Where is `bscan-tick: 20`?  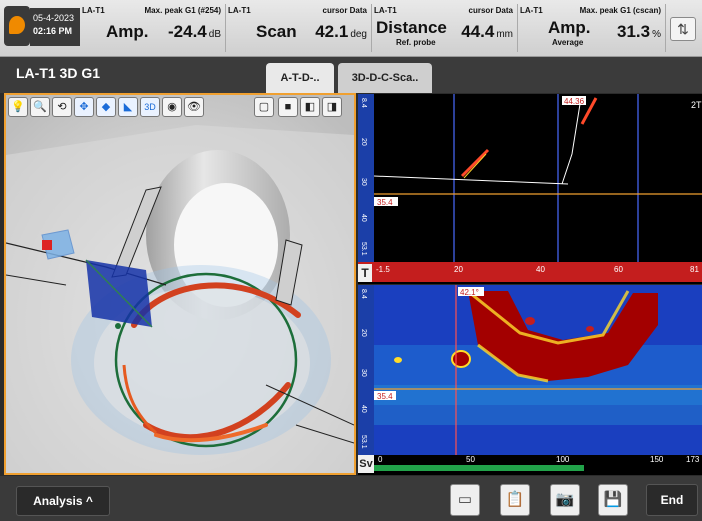 bscan-tick: 20 is located at coordinates (458, 269).